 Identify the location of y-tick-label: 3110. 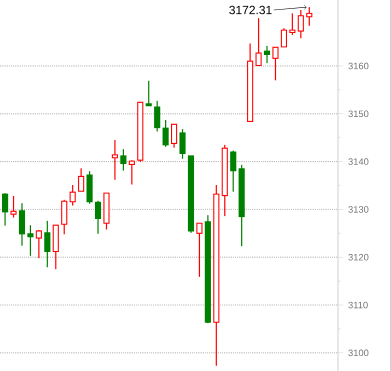
(358, 305).